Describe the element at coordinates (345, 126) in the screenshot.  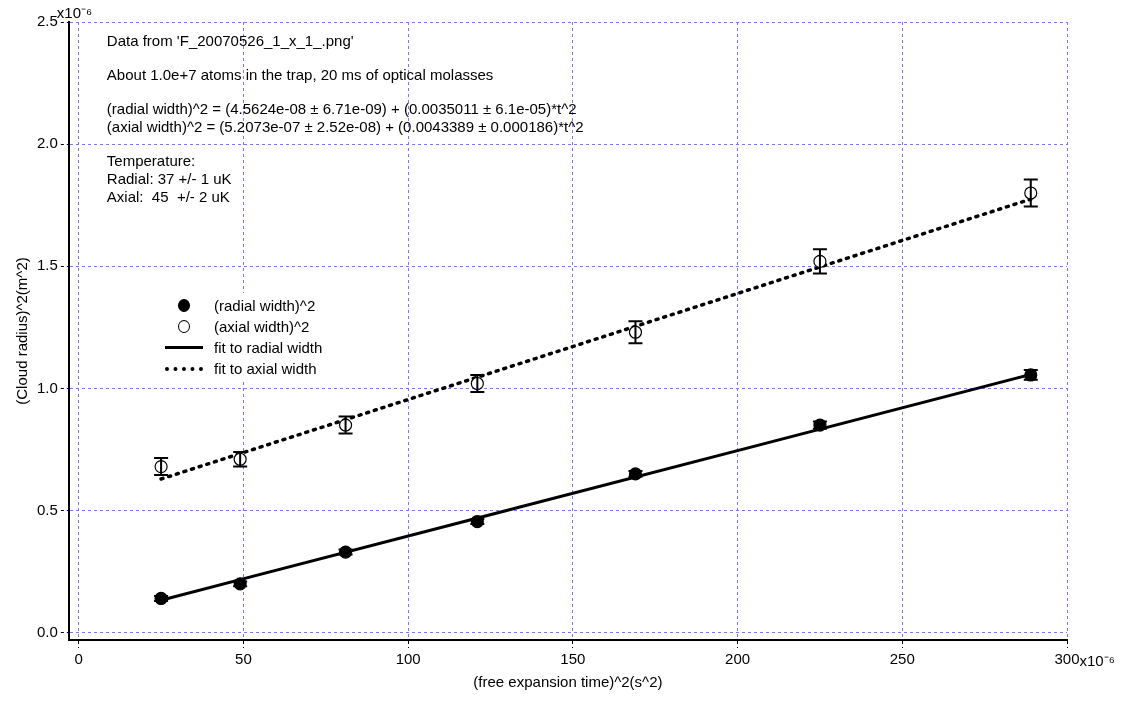
I see `annotation: (axial width)^2 = (5.2073e-07 ± 2.52e-08) + (0.0043389 ± 0.000186)*t^2` at that location.